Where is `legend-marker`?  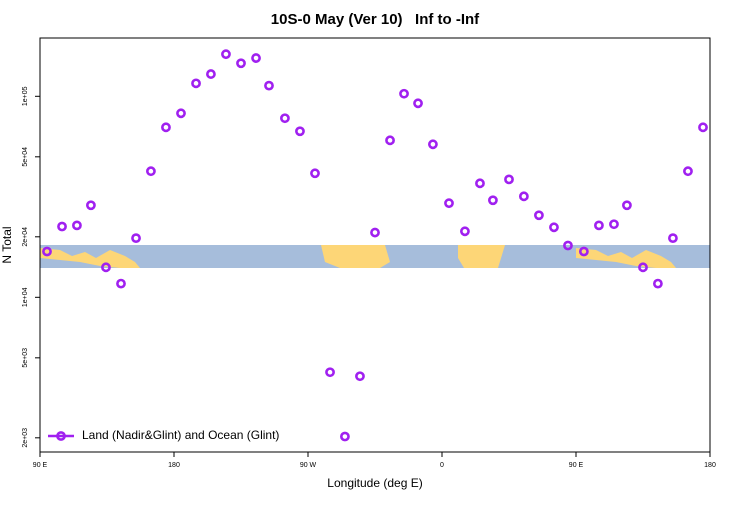 legend-marker is located at coordinates (61, 436).